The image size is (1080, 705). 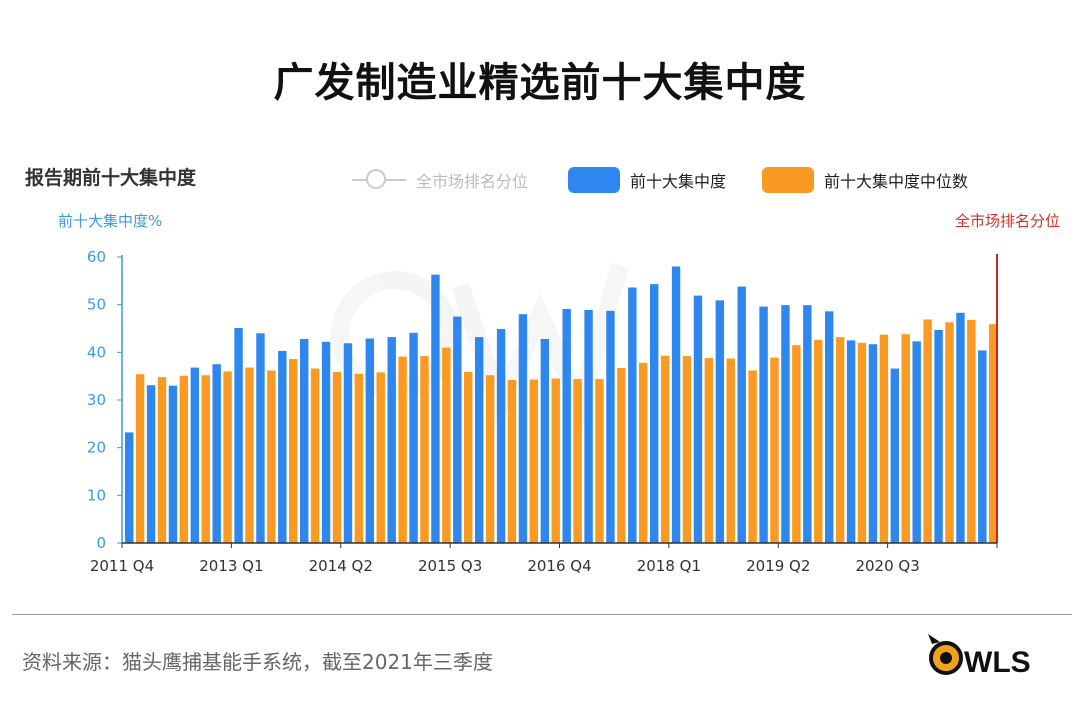 What do you see at coordinates (96, 448) in the screenshot?
I see `y-tick-label: 20` at bounding box center [96, 448].